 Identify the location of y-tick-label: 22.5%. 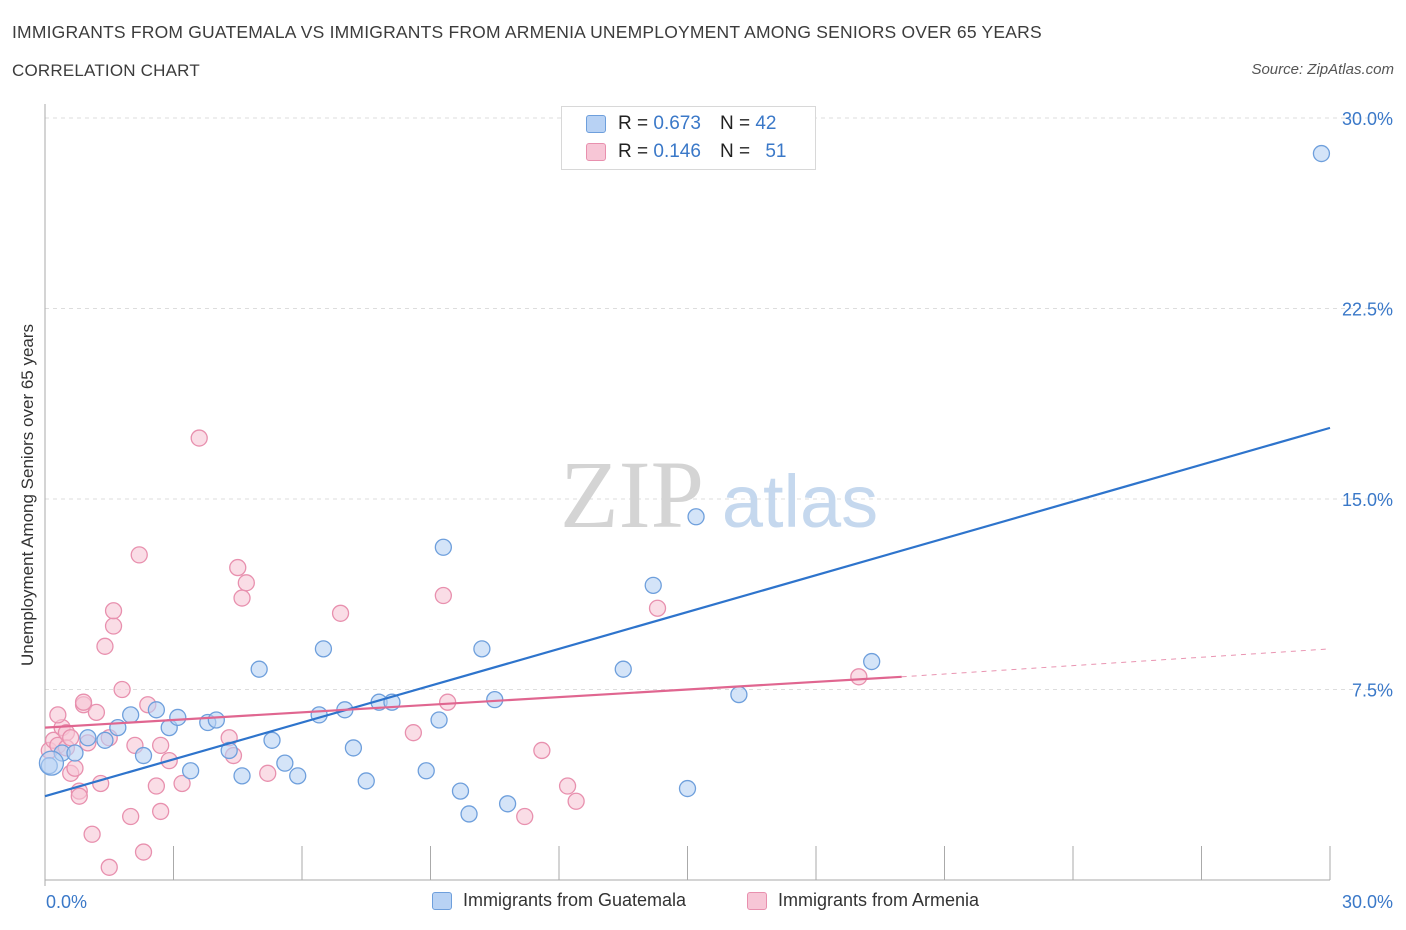
(1367, 310).